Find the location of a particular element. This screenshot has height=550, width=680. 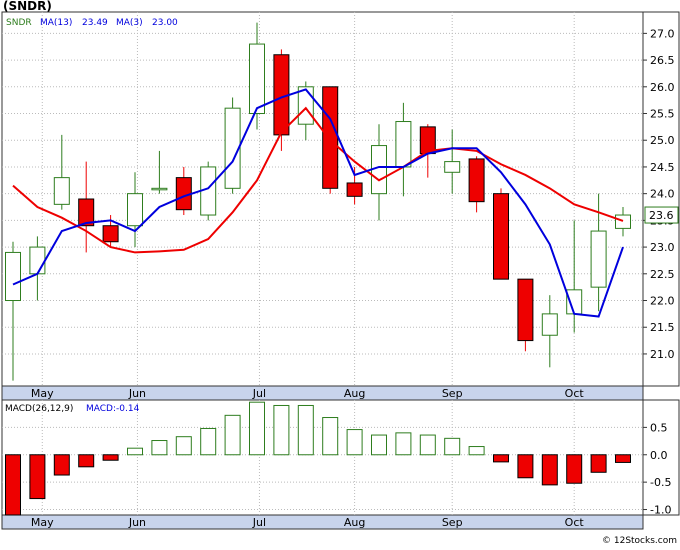

last-price-box is located at coordinates (661, 215).